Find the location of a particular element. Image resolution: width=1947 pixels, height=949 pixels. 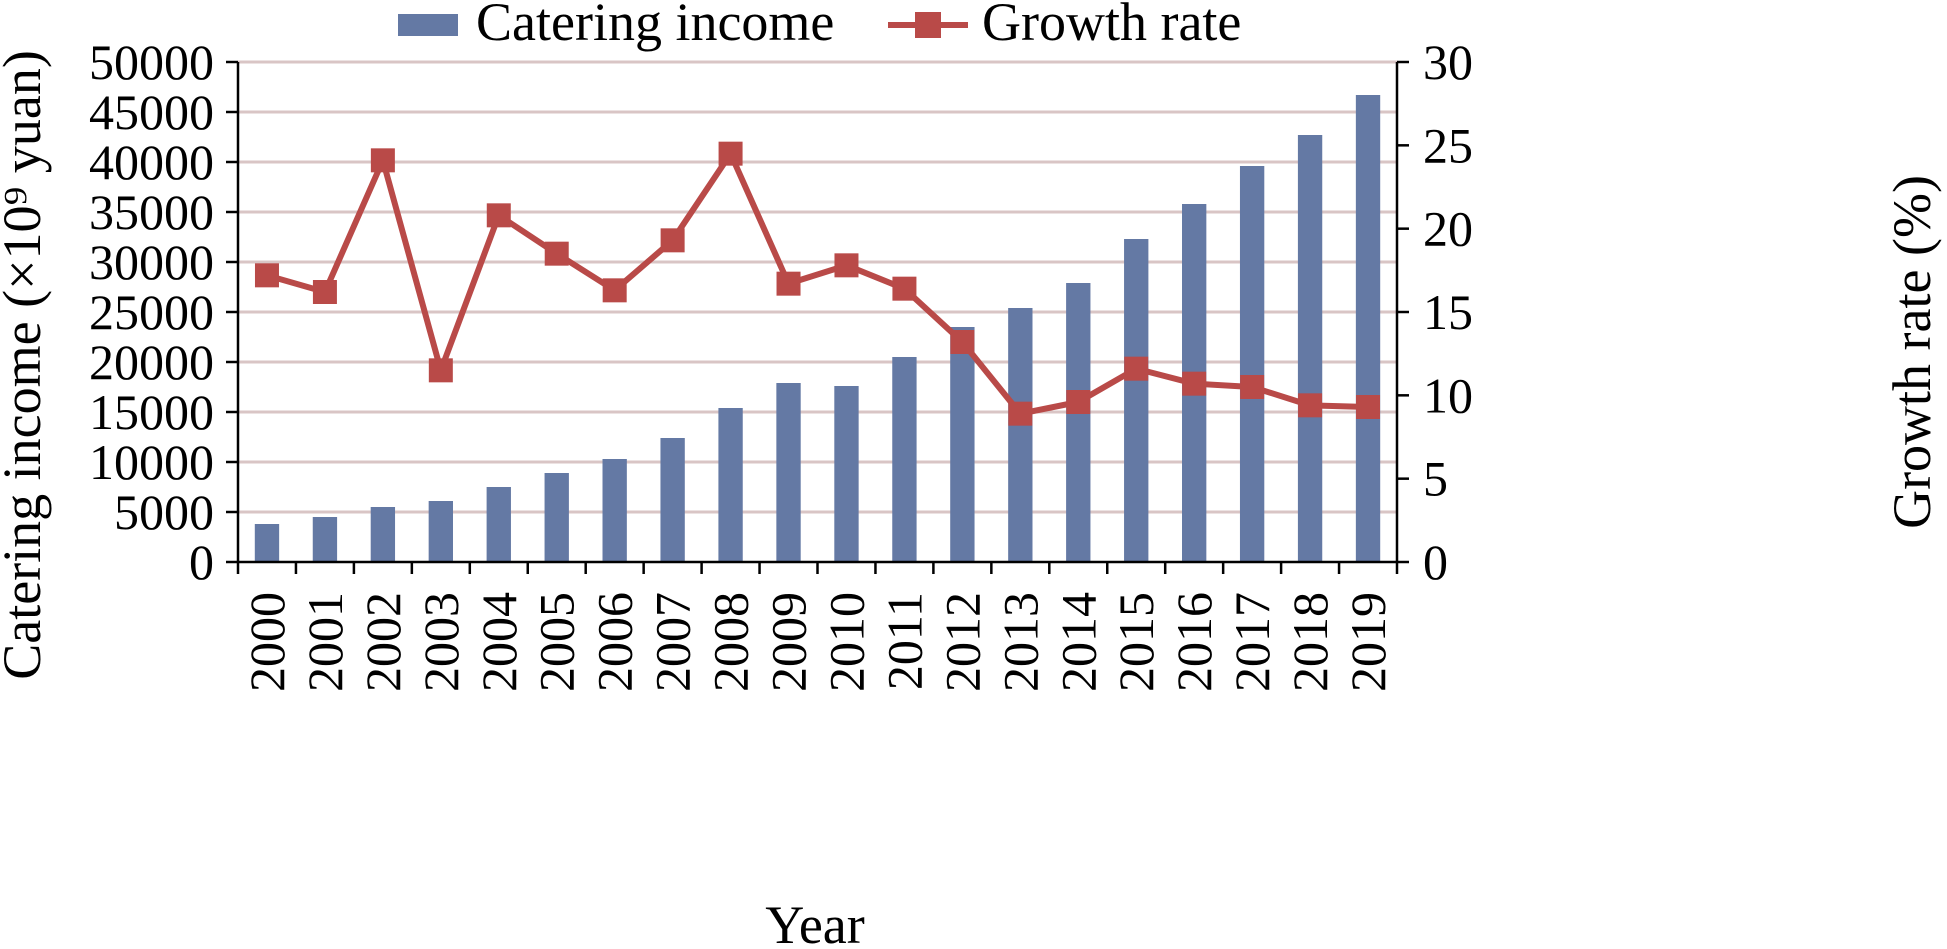

left-tick-label: 45000 is located at coordinates (151, 112).